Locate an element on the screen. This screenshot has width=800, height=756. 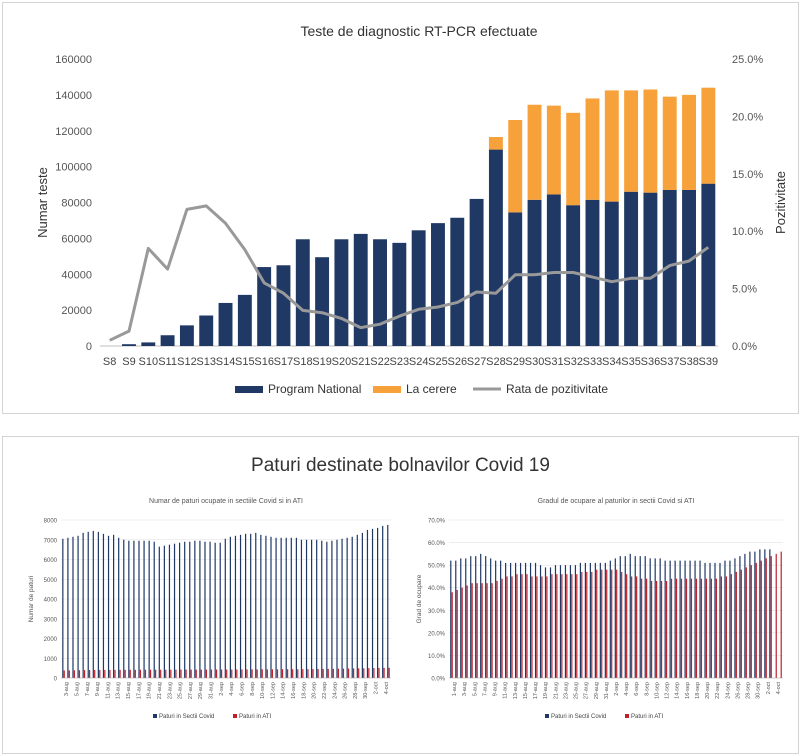
x-tick-label: S27 is located at coordinates (477, 362).